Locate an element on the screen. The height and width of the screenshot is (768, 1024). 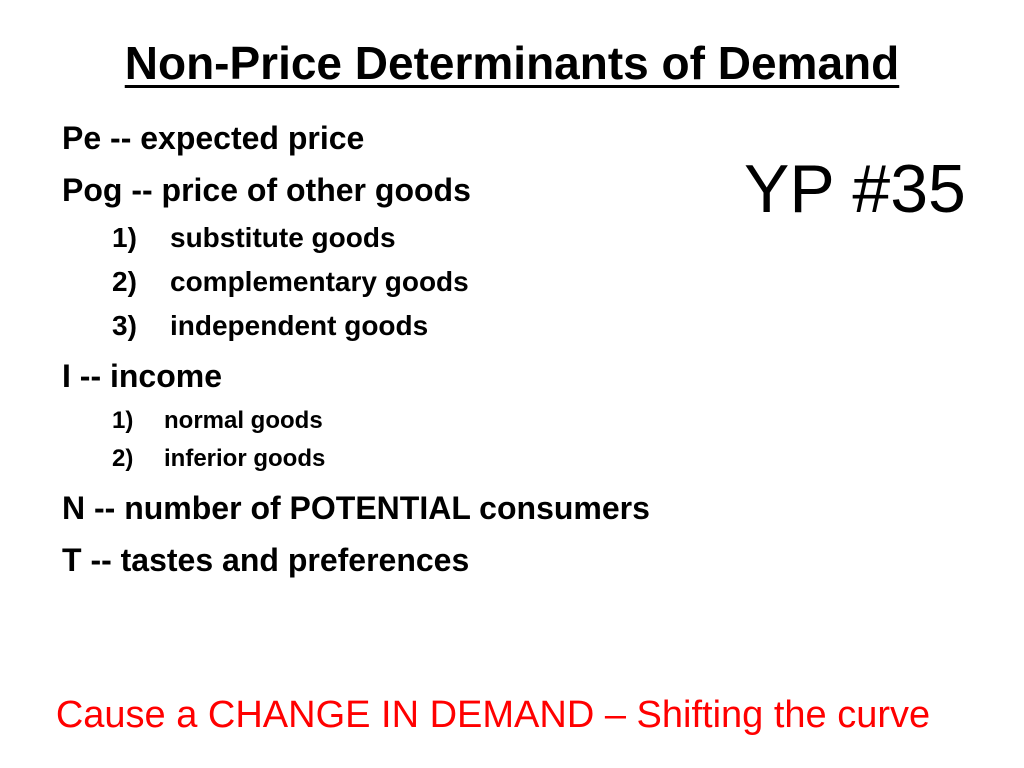
yp-number: YP #35 is located at coordinates (855, 189).